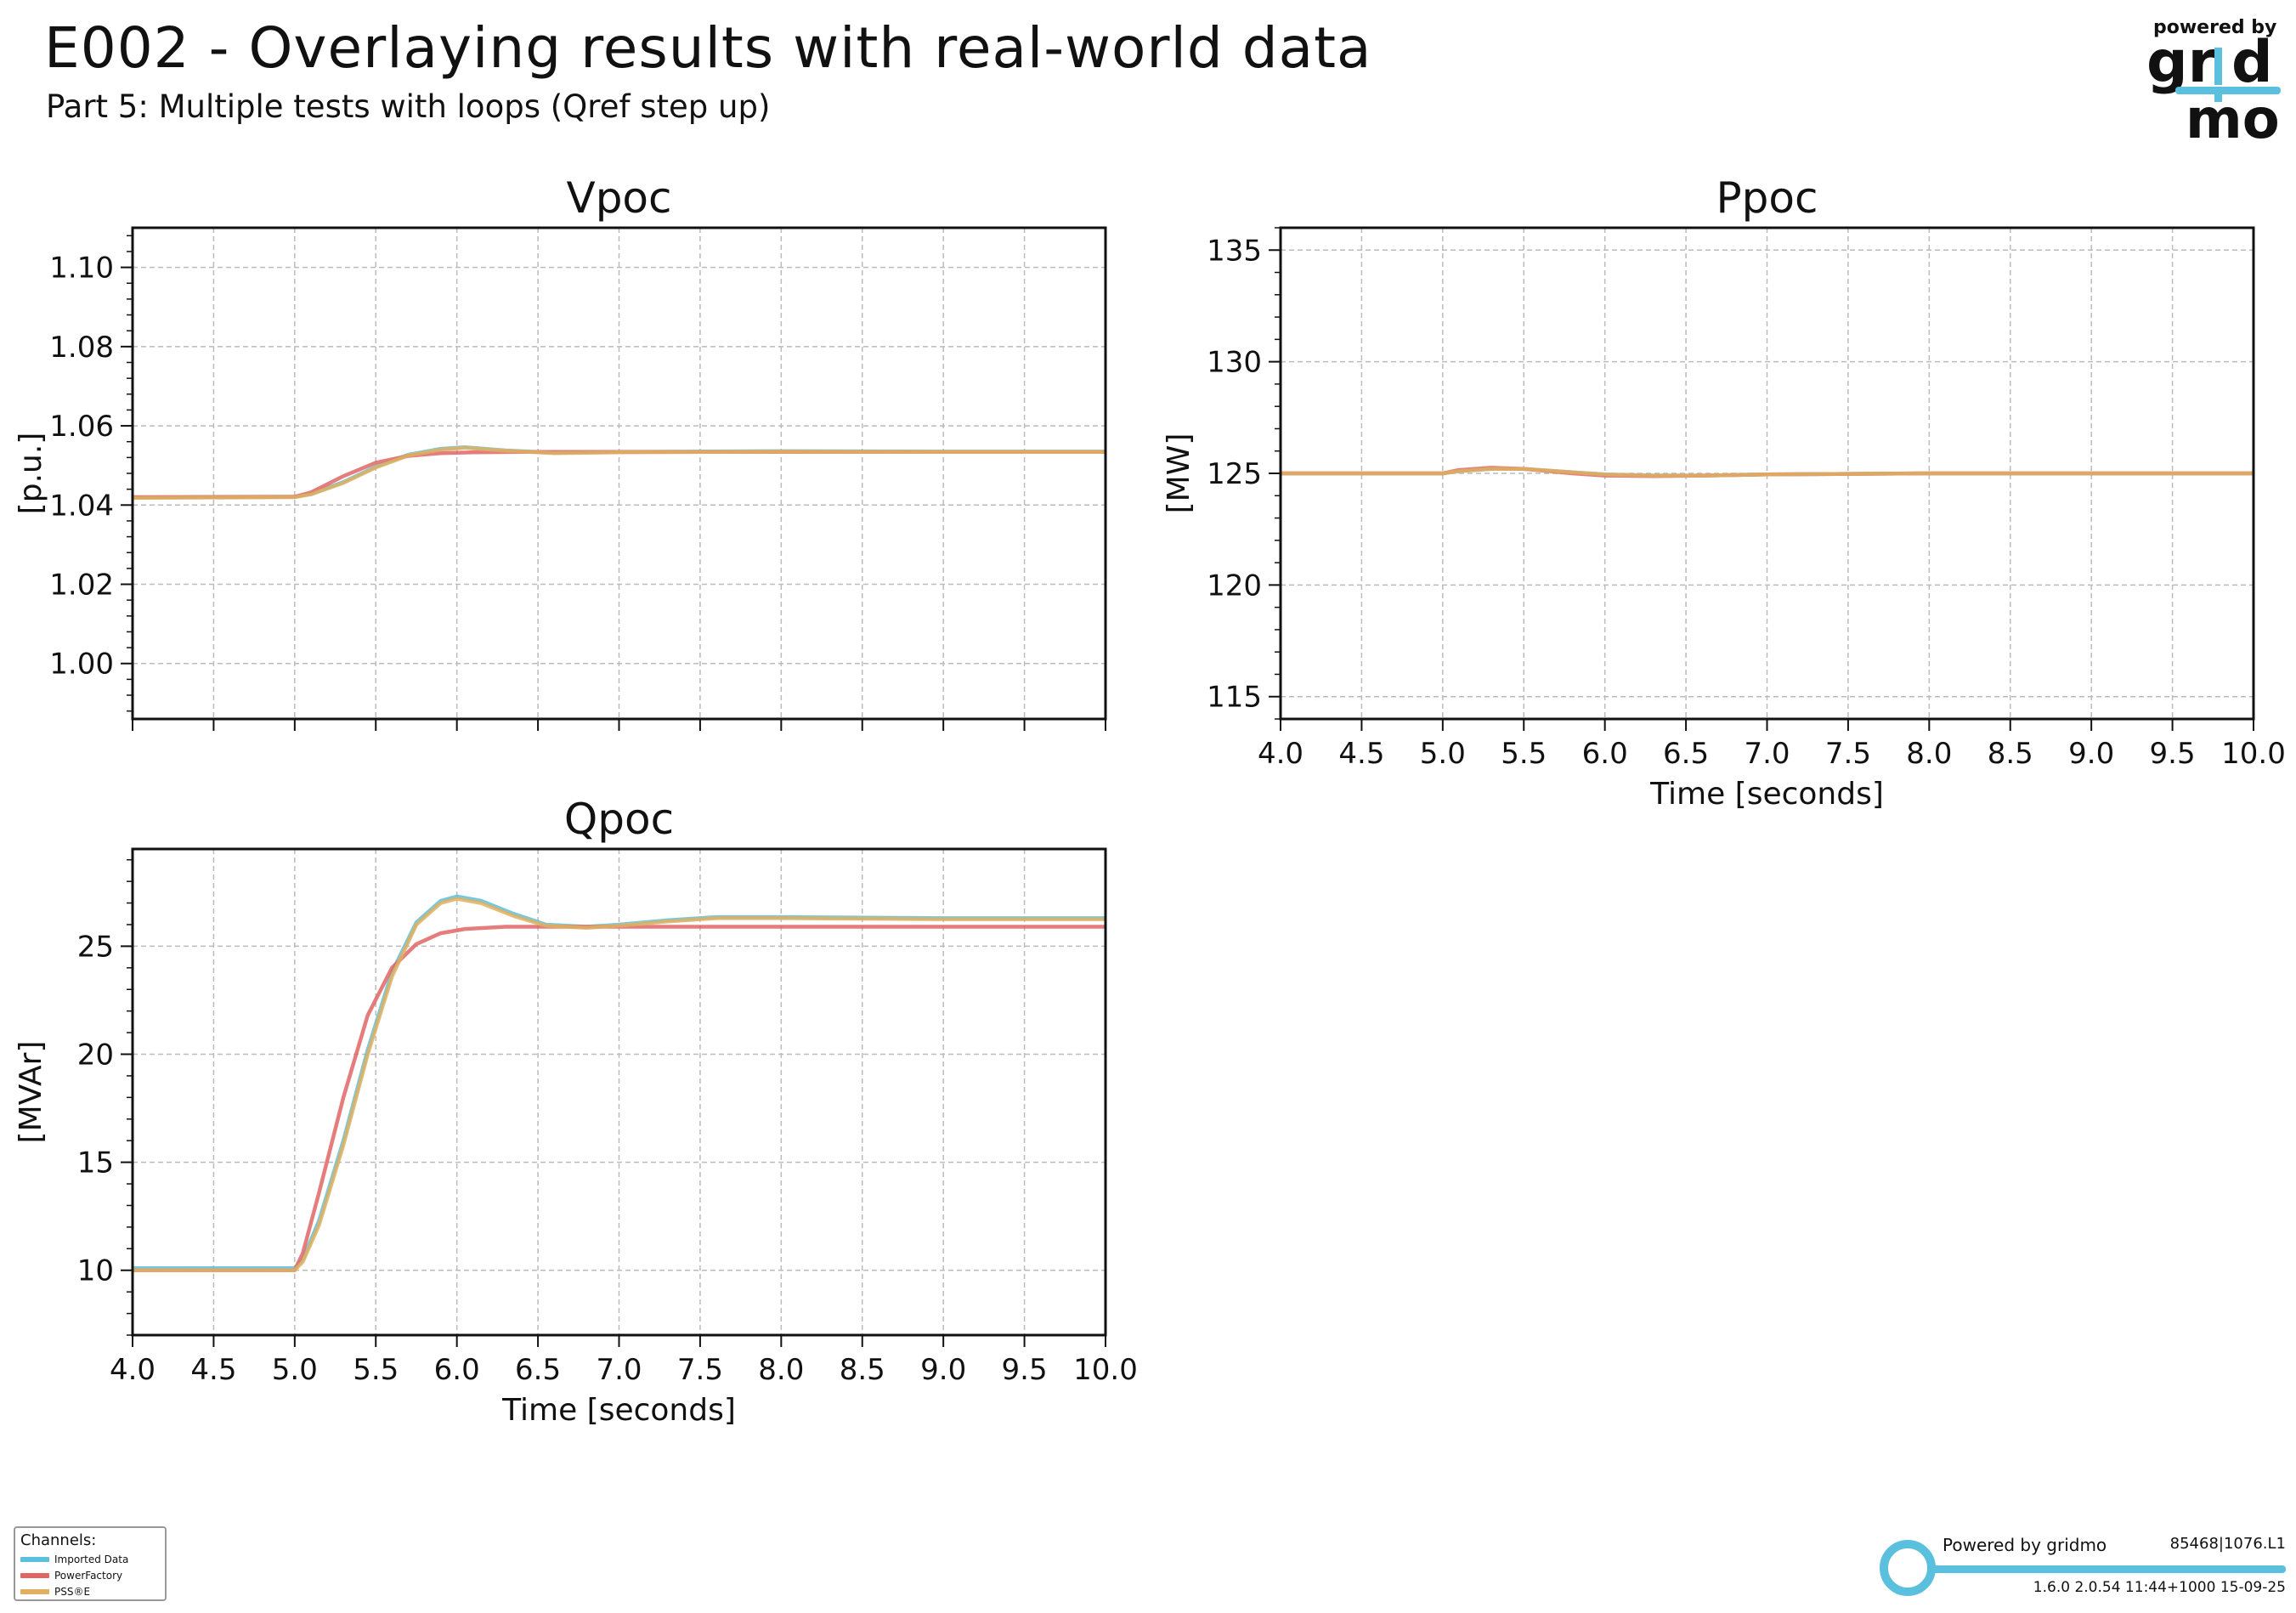 This screenshot has width=2296, height=1613. I want to click on gridmo-logo-icon: gr d mo, so click(2213, 88).